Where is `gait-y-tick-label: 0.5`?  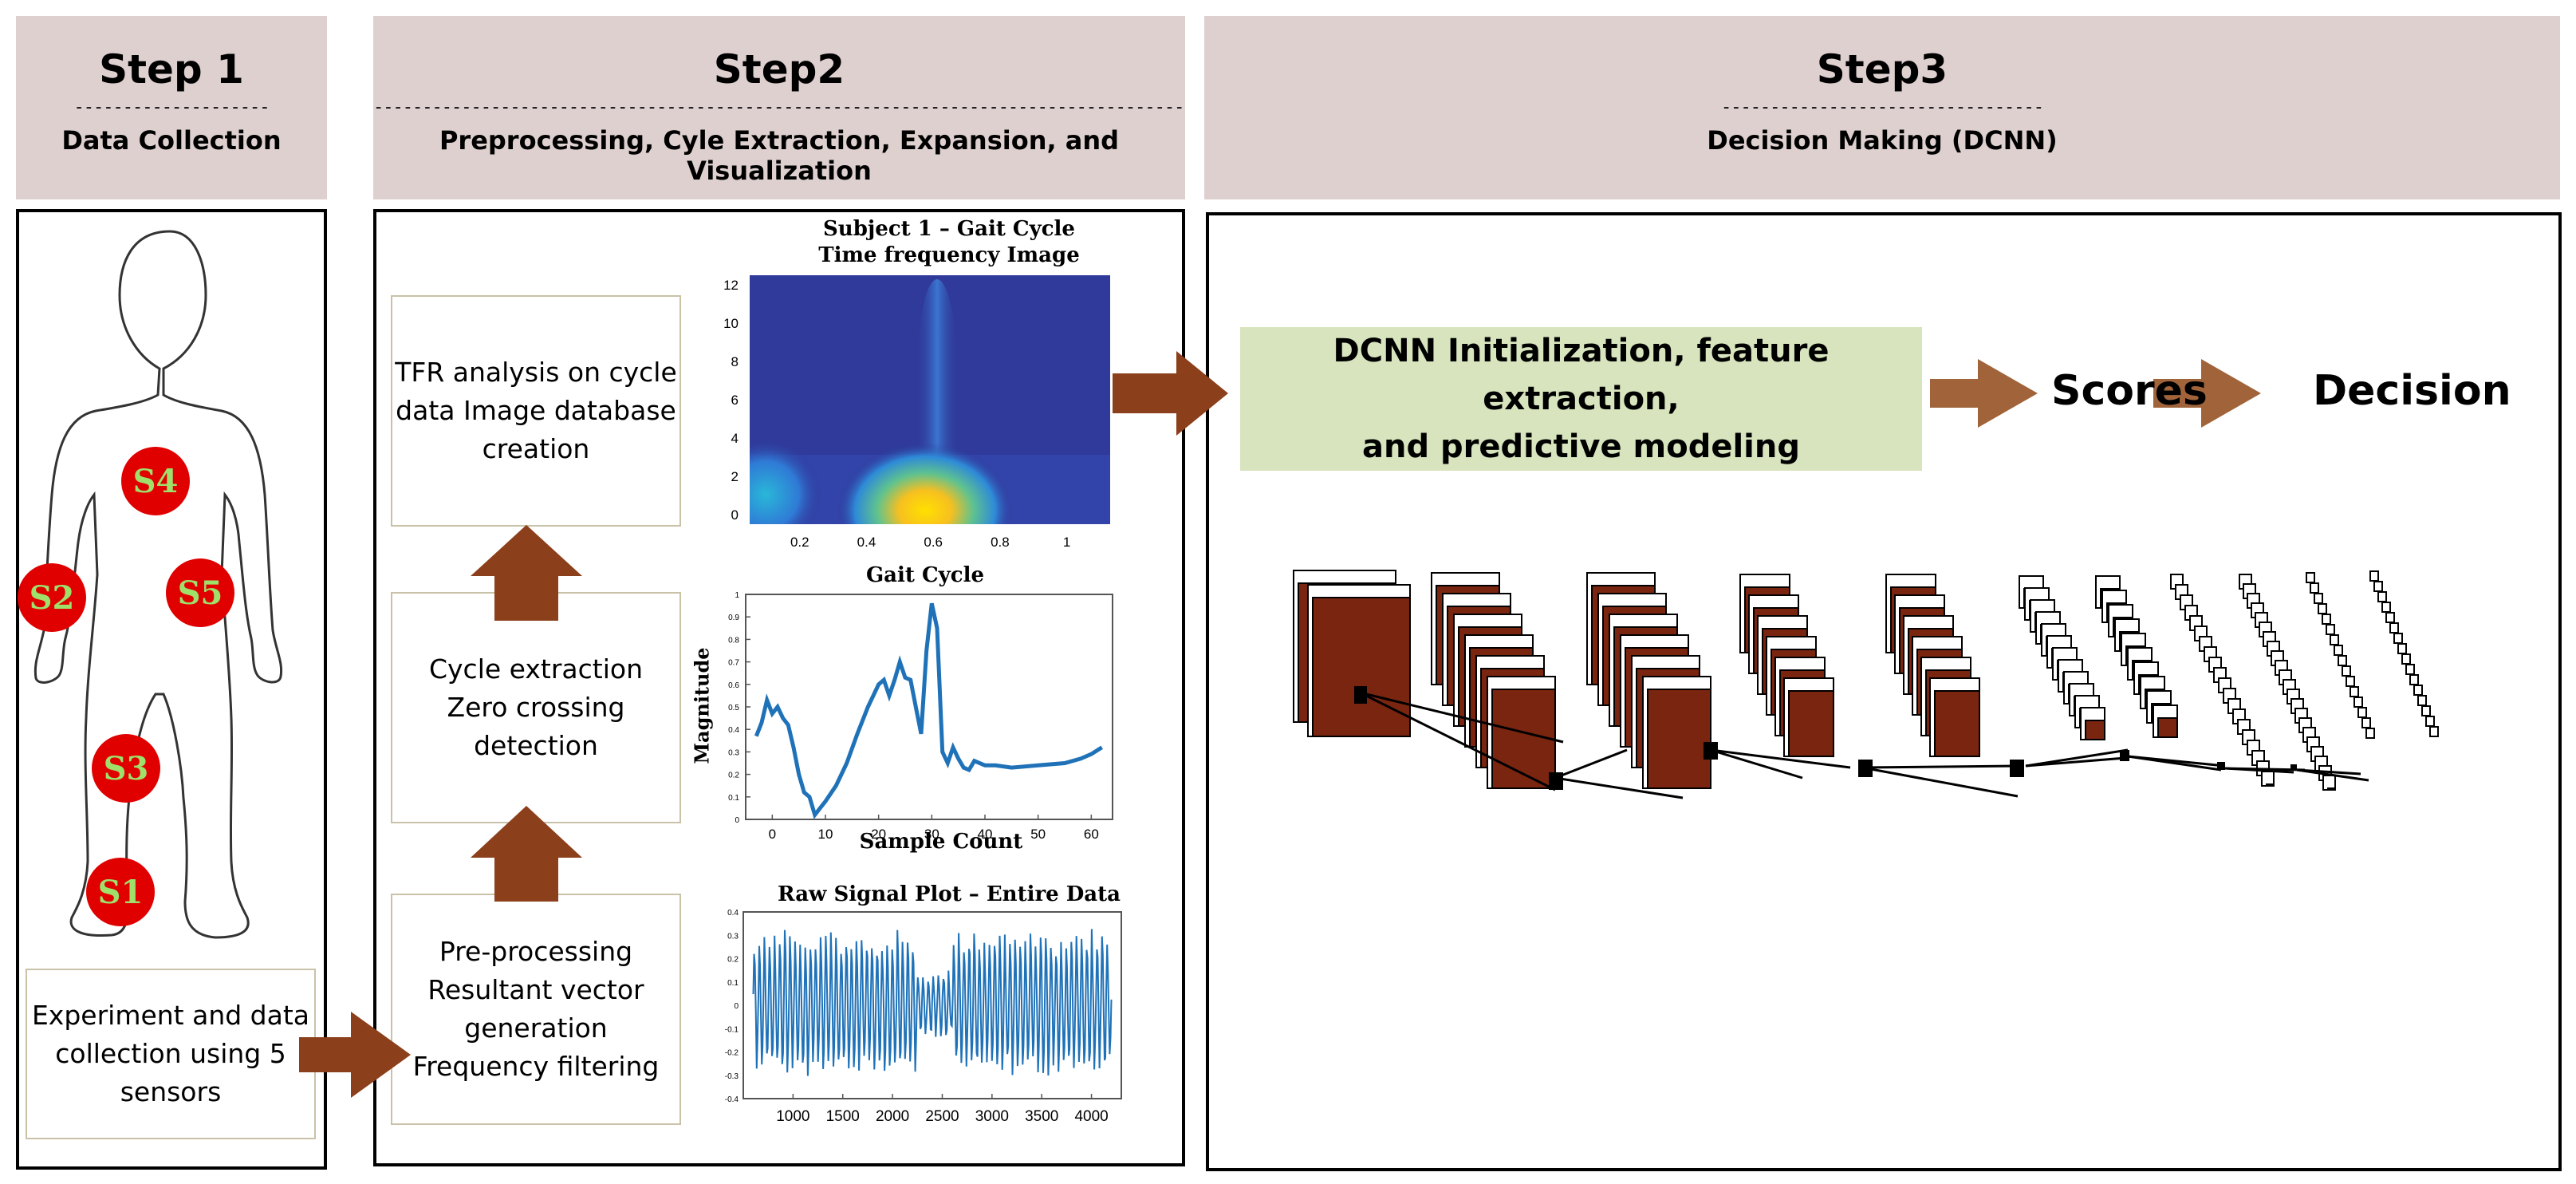
gait-y-tick-label: 0.5 is located at coordinates (733, 708).